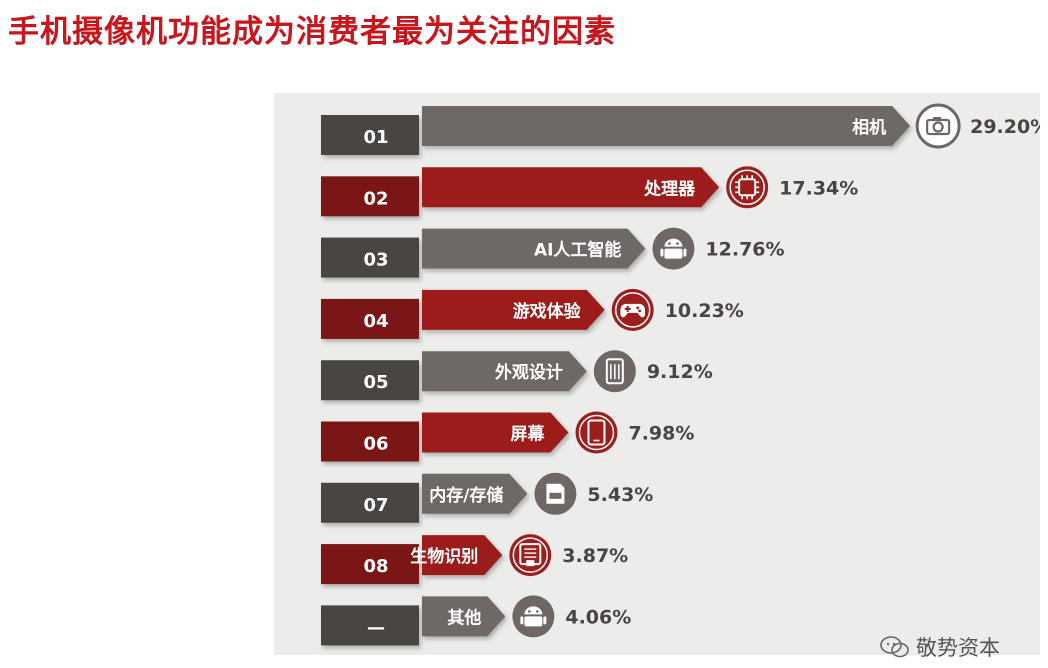  What do you see at coordinates (533, 616) in the screenshot?
I see `other-robot-icon` at bounding box center [533, 616].